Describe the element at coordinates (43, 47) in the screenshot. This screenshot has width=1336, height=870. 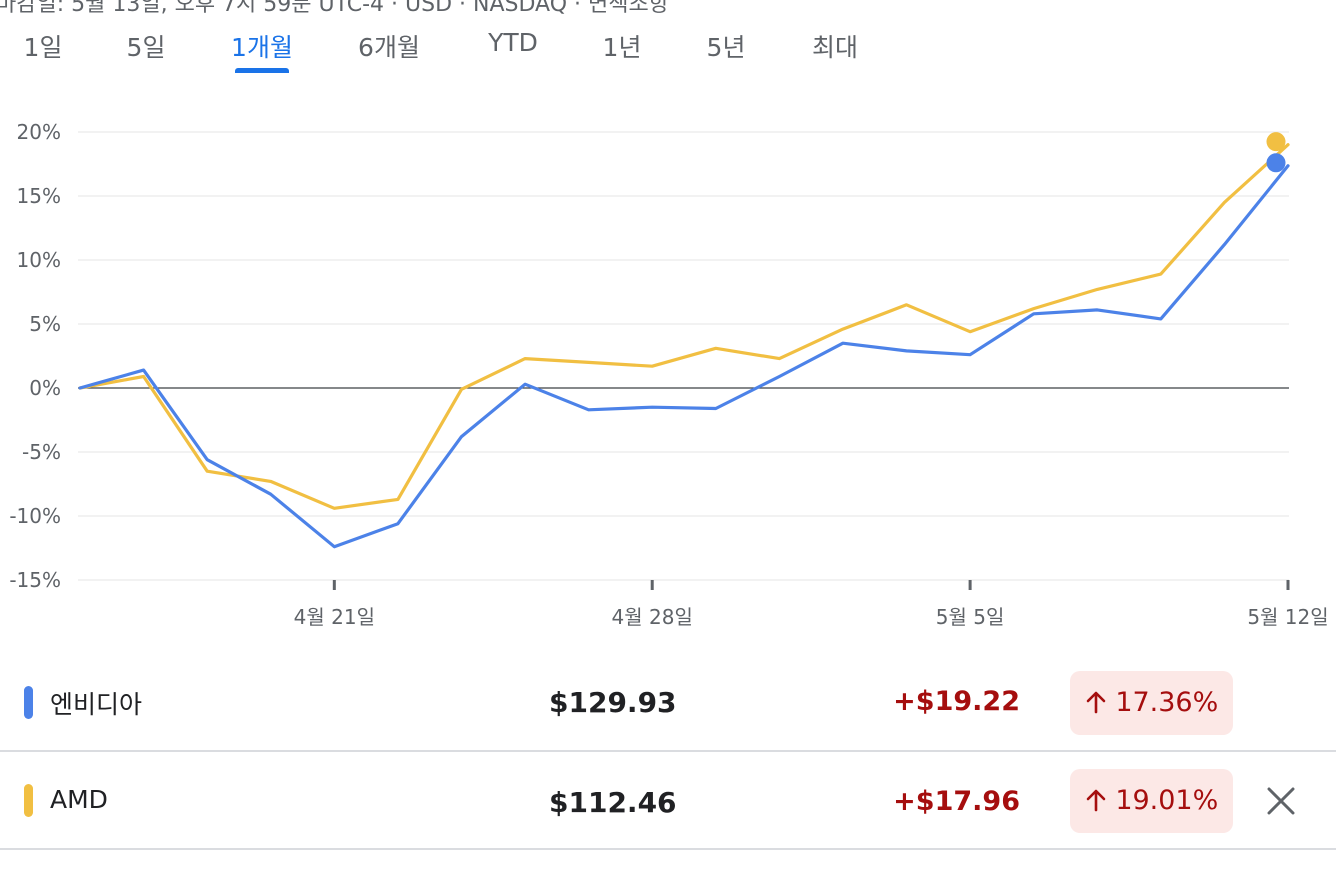
I see `tab-1d: 1일` at that location.